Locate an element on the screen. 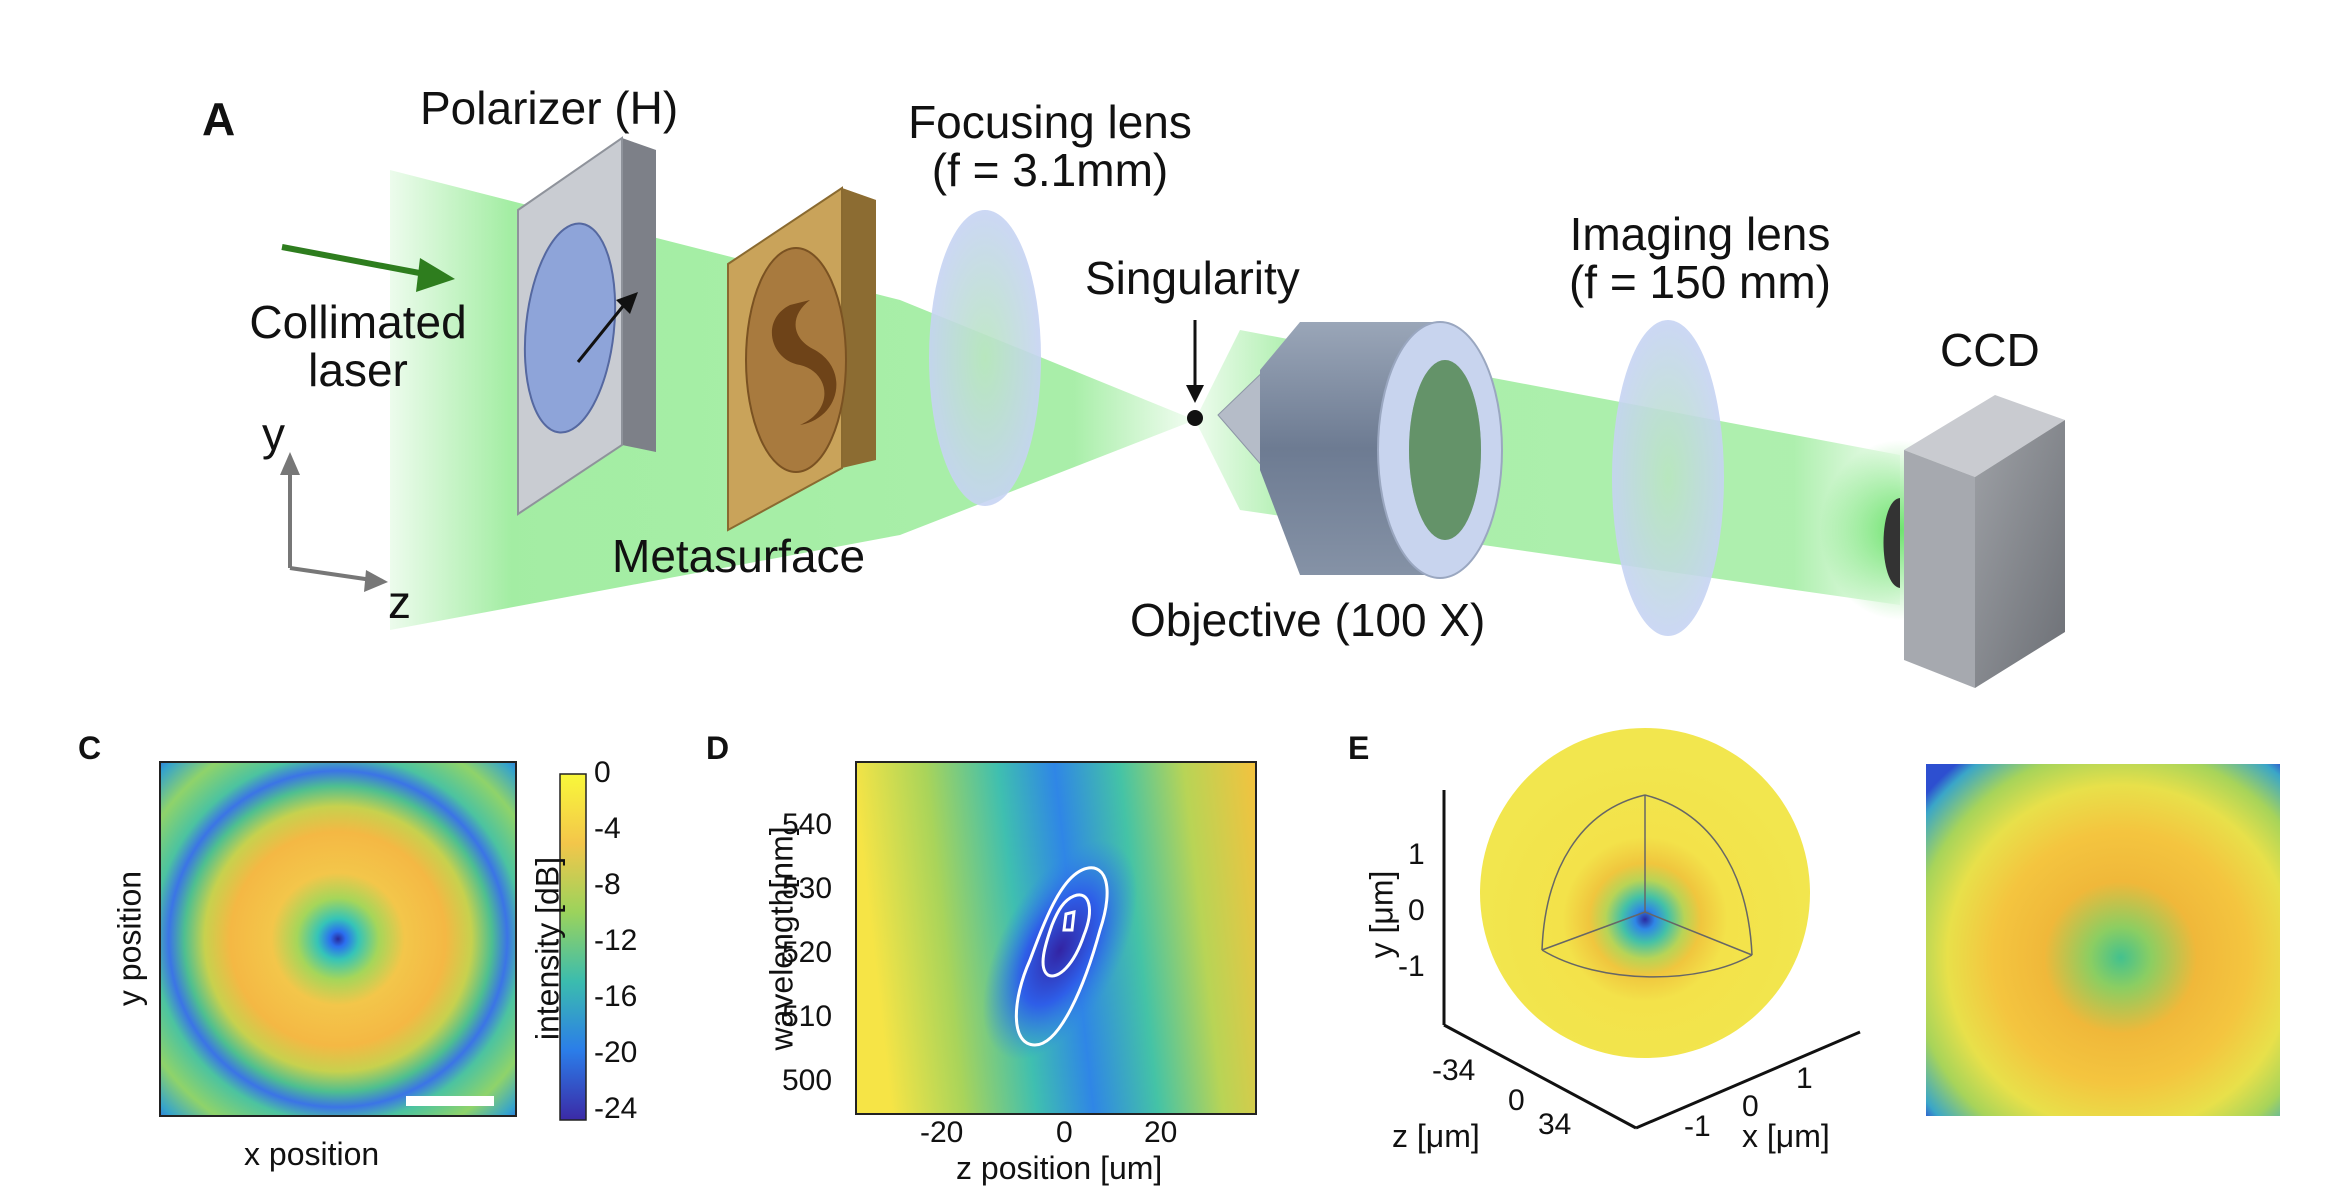 This screenshot has height=1198, width=2332. colorbar-tick: -12 is located at coordinates (616, 940).